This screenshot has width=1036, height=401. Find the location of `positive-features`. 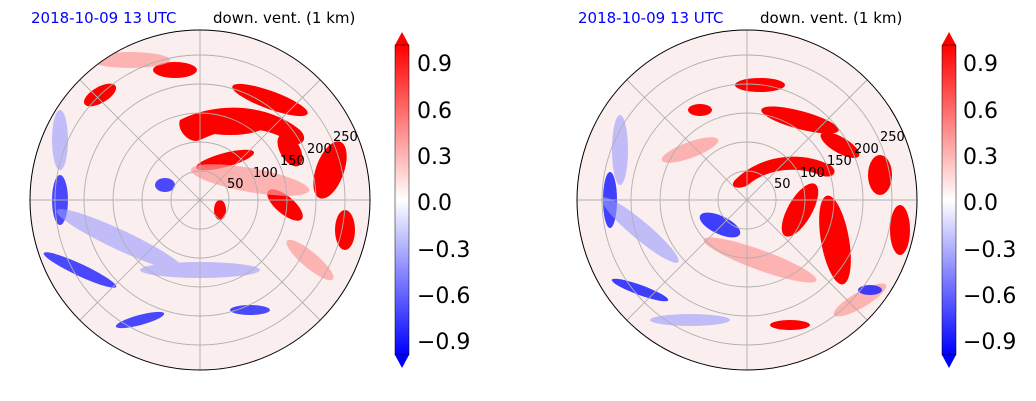

positive-features is located at coordinates (799, 204).